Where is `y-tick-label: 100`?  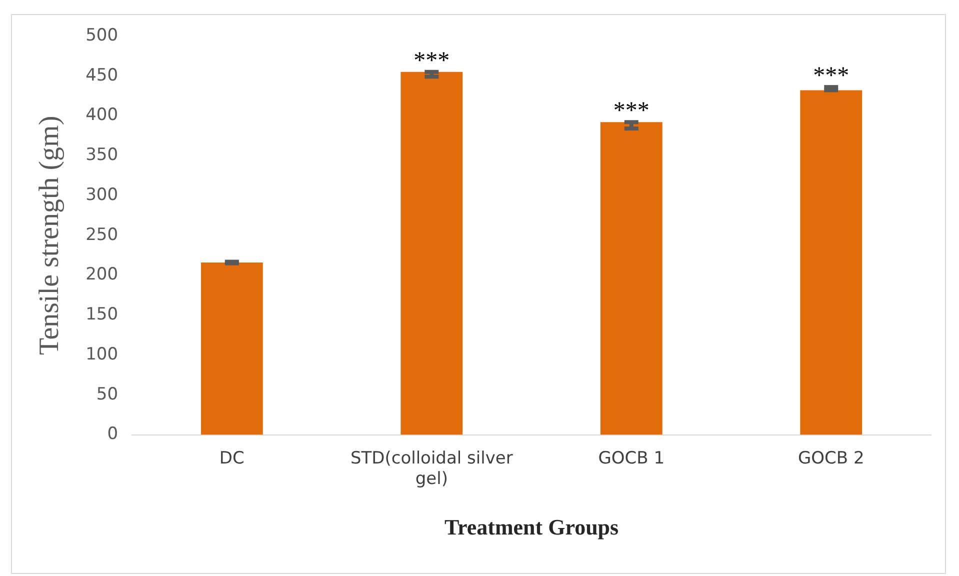
y-tick-label: 100 is located at coordinates (102, 354).